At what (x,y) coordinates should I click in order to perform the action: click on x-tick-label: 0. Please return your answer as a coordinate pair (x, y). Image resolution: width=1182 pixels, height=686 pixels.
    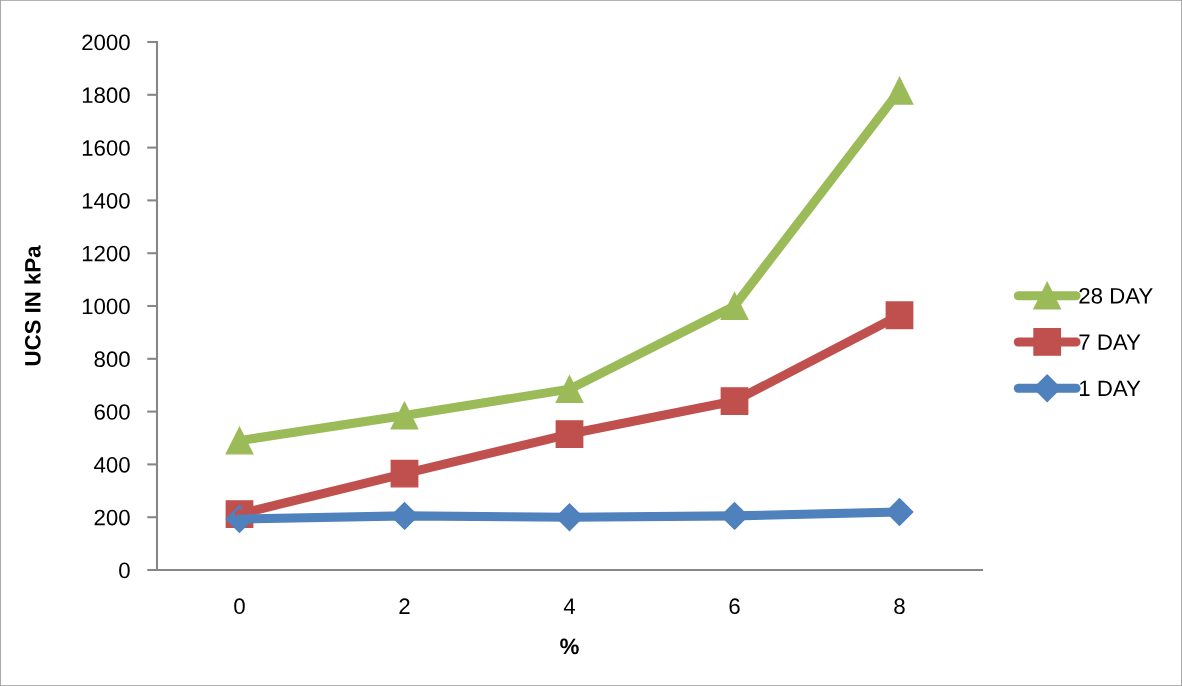
    Looking at the image, I should click on (239, 606).